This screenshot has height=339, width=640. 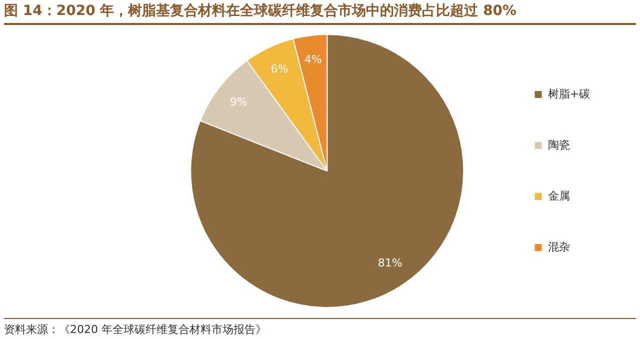 I want to click on legend-label: 陶瓷, so click(x=559, y=145).